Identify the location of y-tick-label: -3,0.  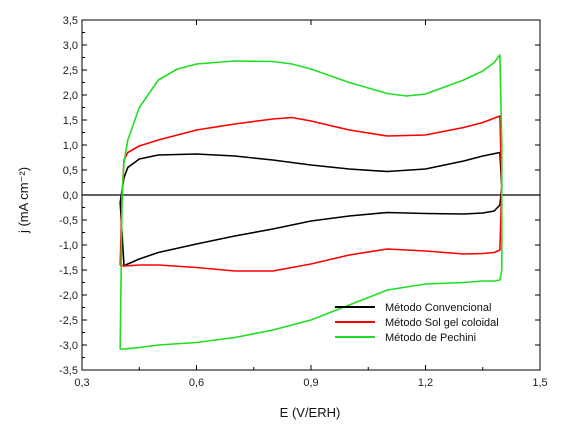
(68, 346).